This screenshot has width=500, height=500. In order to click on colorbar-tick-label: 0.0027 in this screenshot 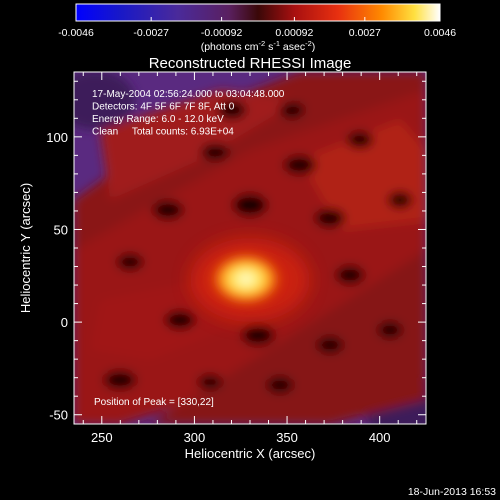, I will do `click(365, 33)`.